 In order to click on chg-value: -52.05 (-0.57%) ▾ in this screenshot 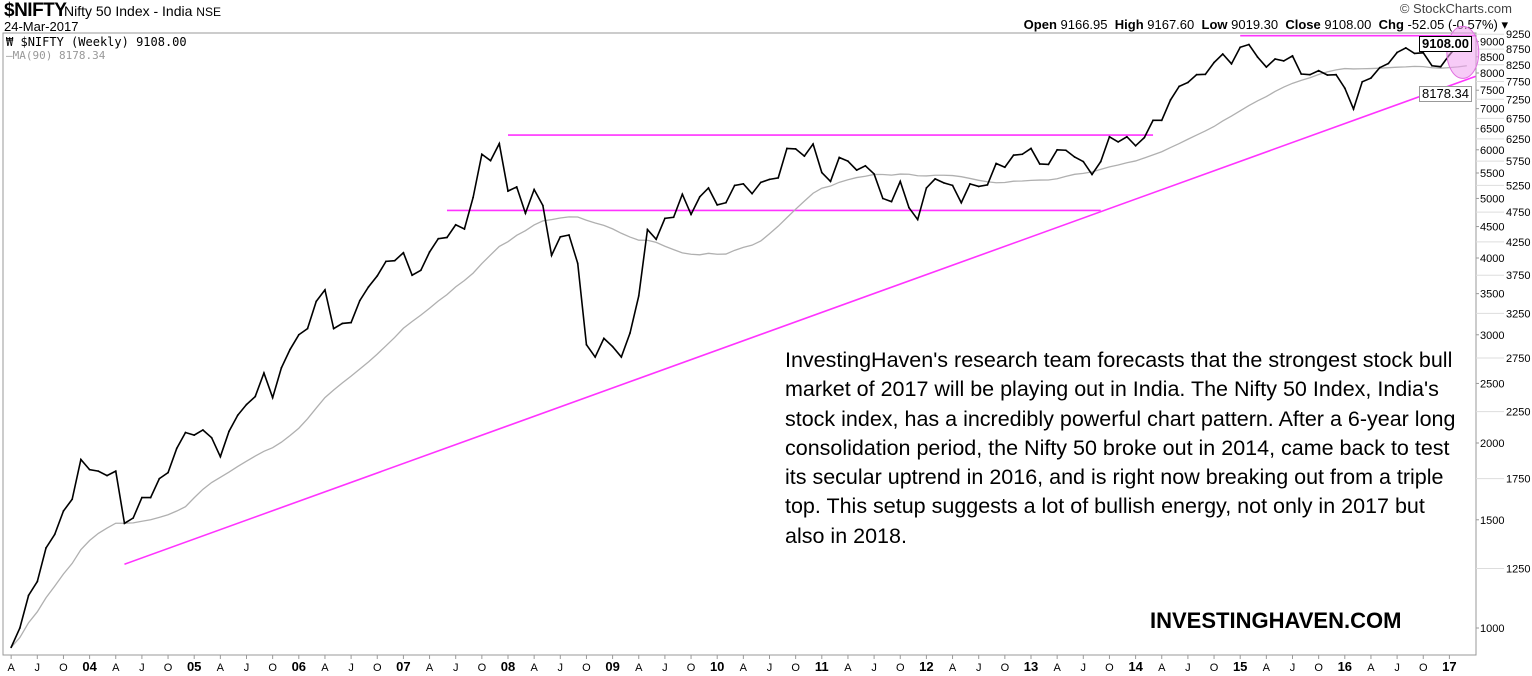, I will do `click(1457, 24)`.